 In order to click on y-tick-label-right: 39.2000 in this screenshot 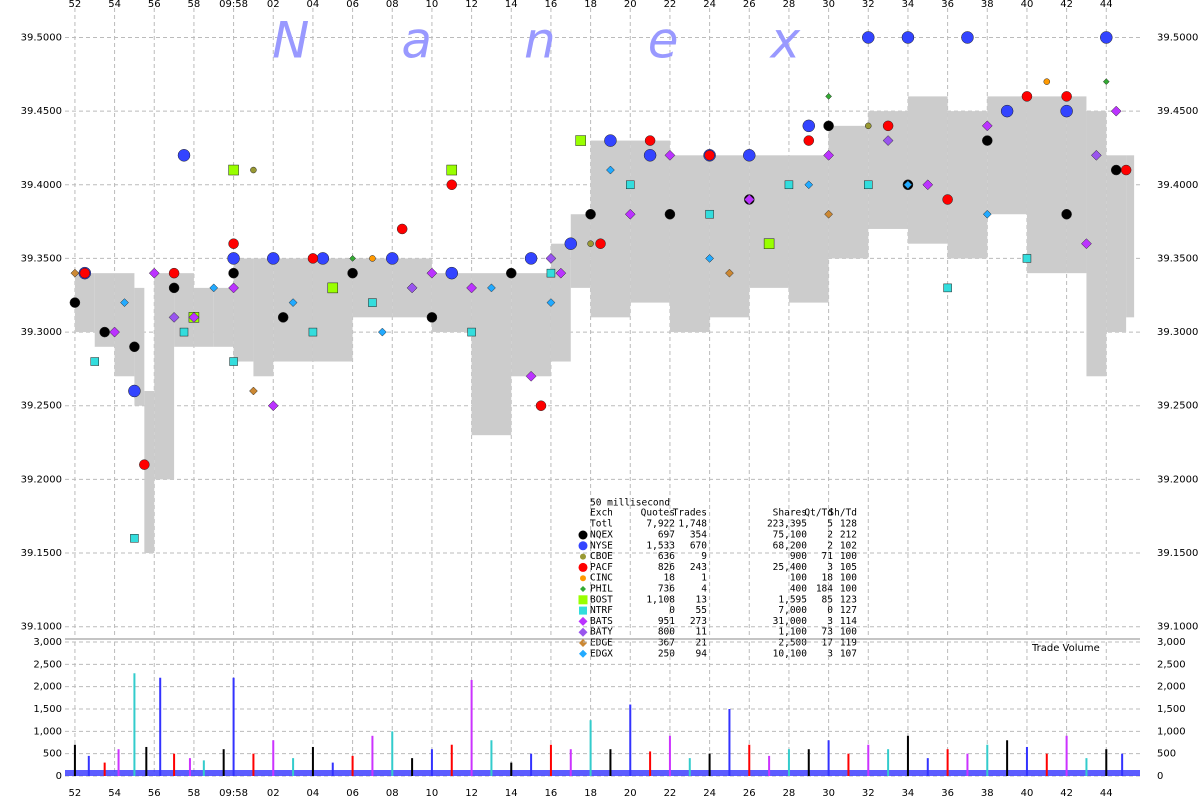, I will do `click(1177, 479)`.